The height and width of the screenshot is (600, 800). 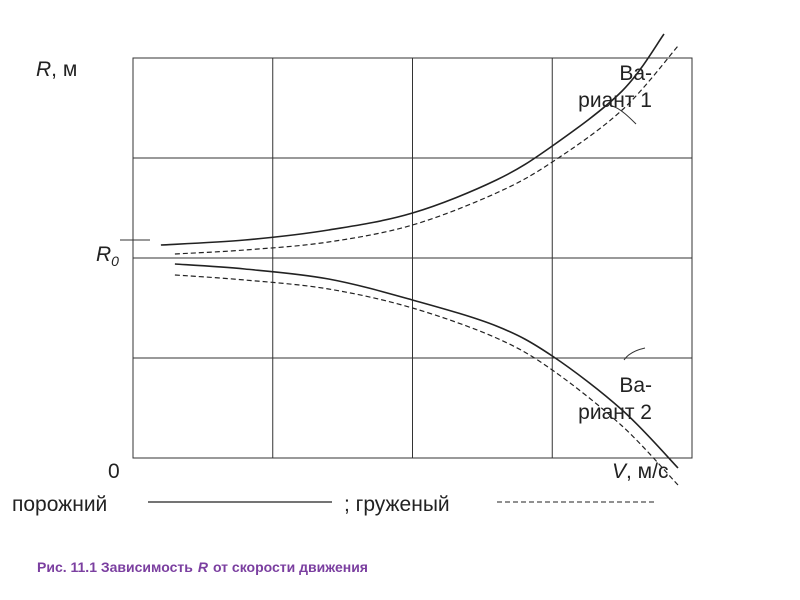 I want to click on variant-2-line2: риант 2, so click(x=615, y=412).